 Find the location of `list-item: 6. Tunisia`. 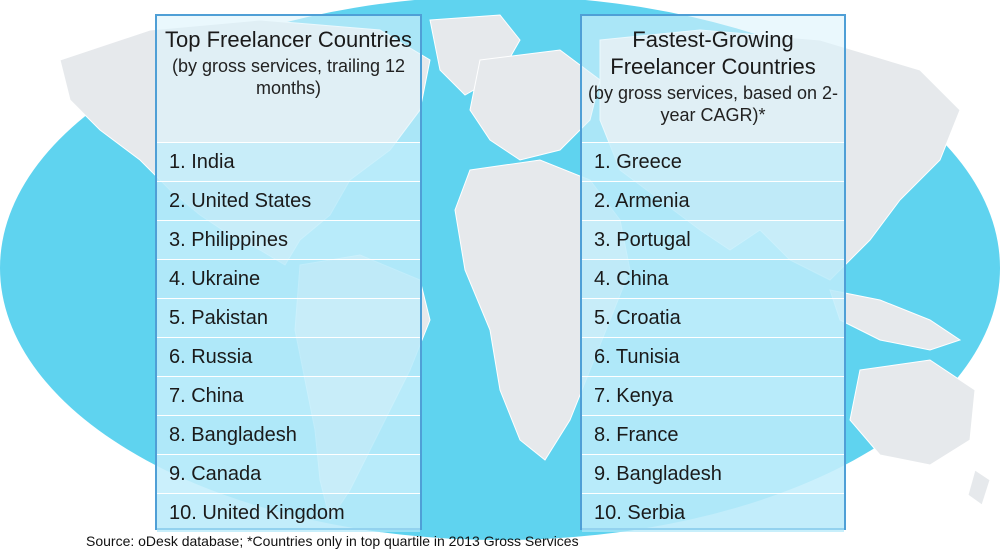

list-item: 6. Tunisia is located at coordinates (713, 356).